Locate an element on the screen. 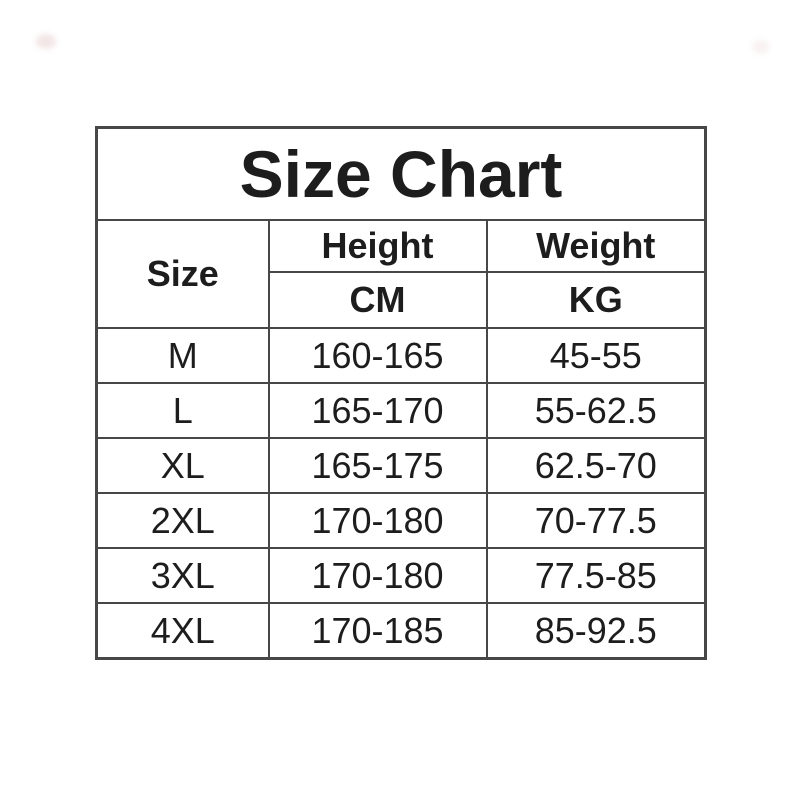  title-row: Size Chart is located at coordinates (401, 173).